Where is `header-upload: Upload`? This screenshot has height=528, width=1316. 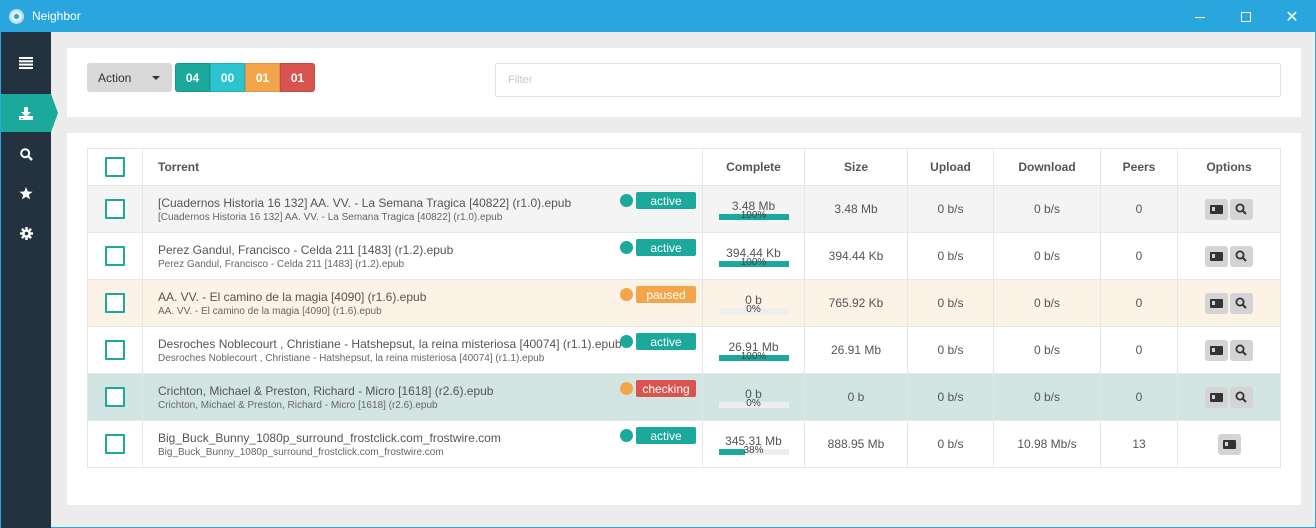 header-upload: Upload is located at coordinates (950, 167).